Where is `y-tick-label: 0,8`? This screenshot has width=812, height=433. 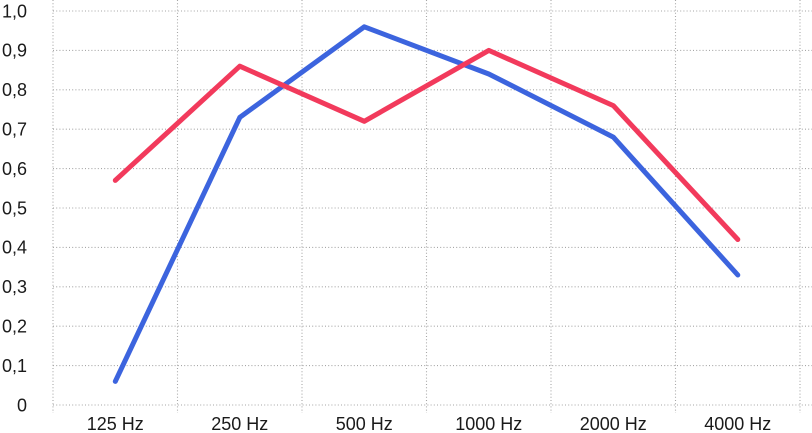 y-tick-label: 0,8 is located at coordinates (14, 90).